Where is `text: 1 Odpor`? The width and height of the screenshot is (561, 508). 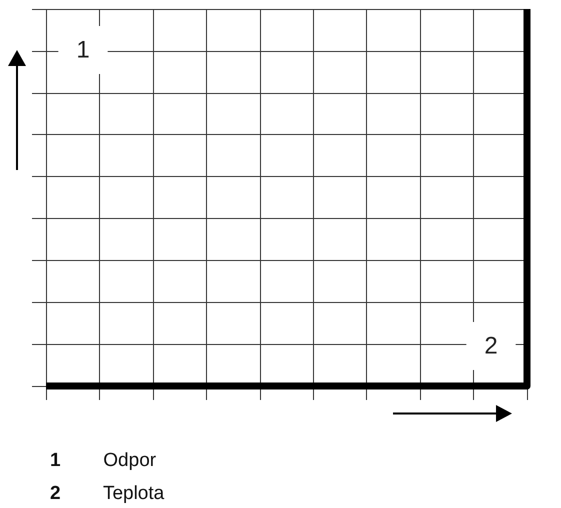 text: 1 Odpor is located at coordinates (103, 460).